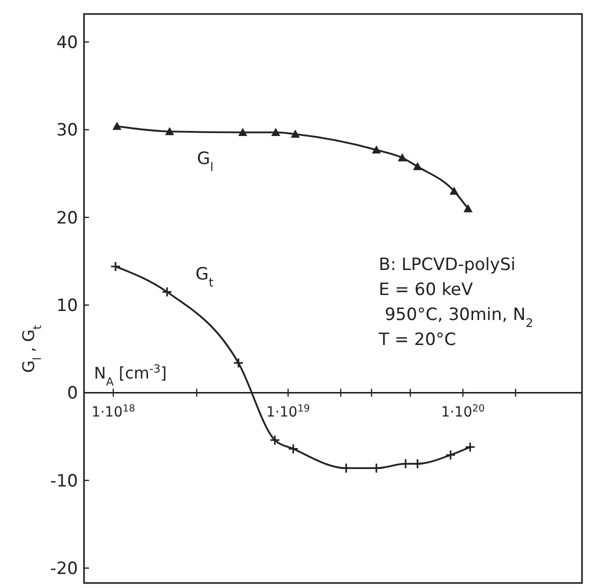  What do you see at coordinates (459, 317) in the screenshot?
I see `annotation: 950°C, 30min, N$_{2}$` at bounding box center [459, 317].